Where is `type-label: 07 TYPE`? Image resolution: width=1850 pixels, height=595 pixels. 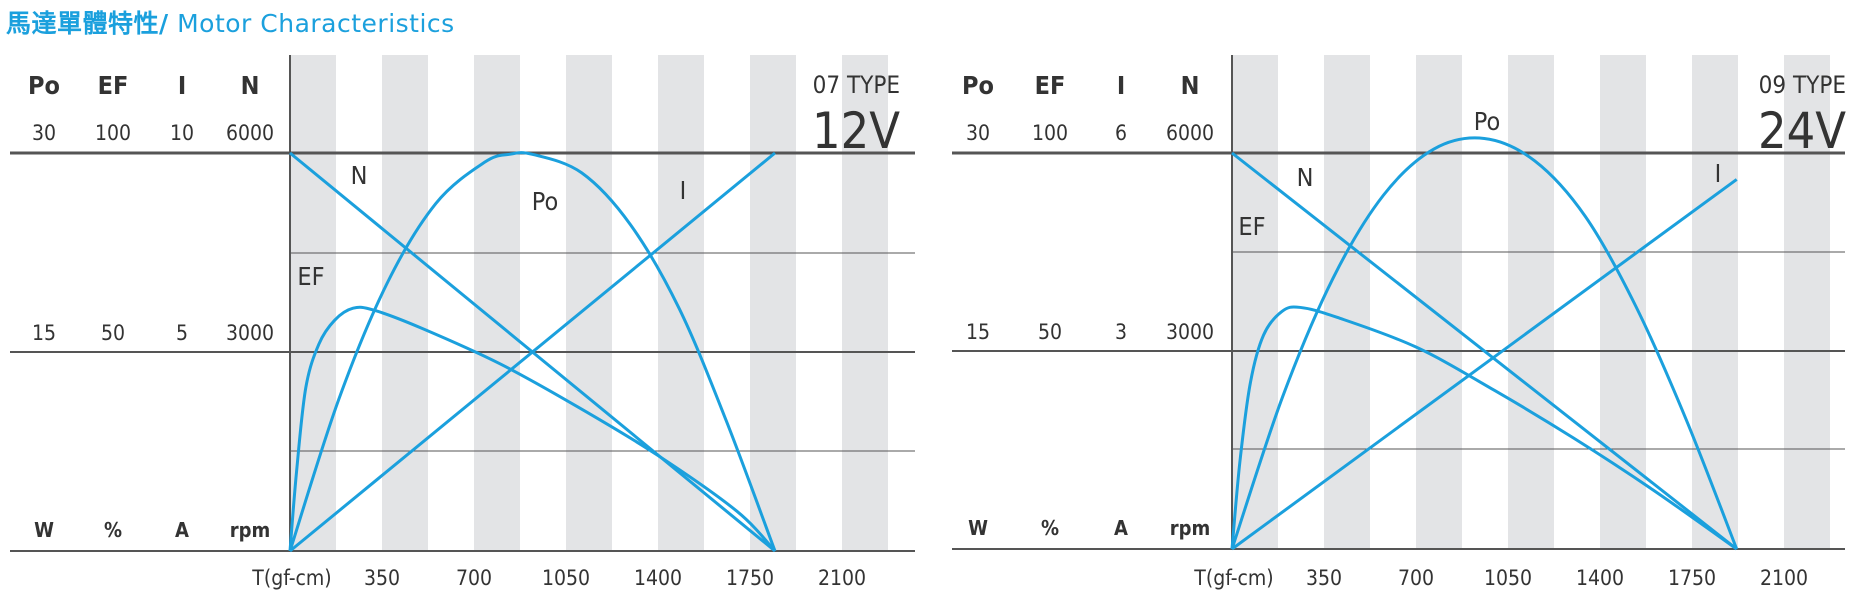
type-label: 07 TYPE is located at coordinates (856, 85).